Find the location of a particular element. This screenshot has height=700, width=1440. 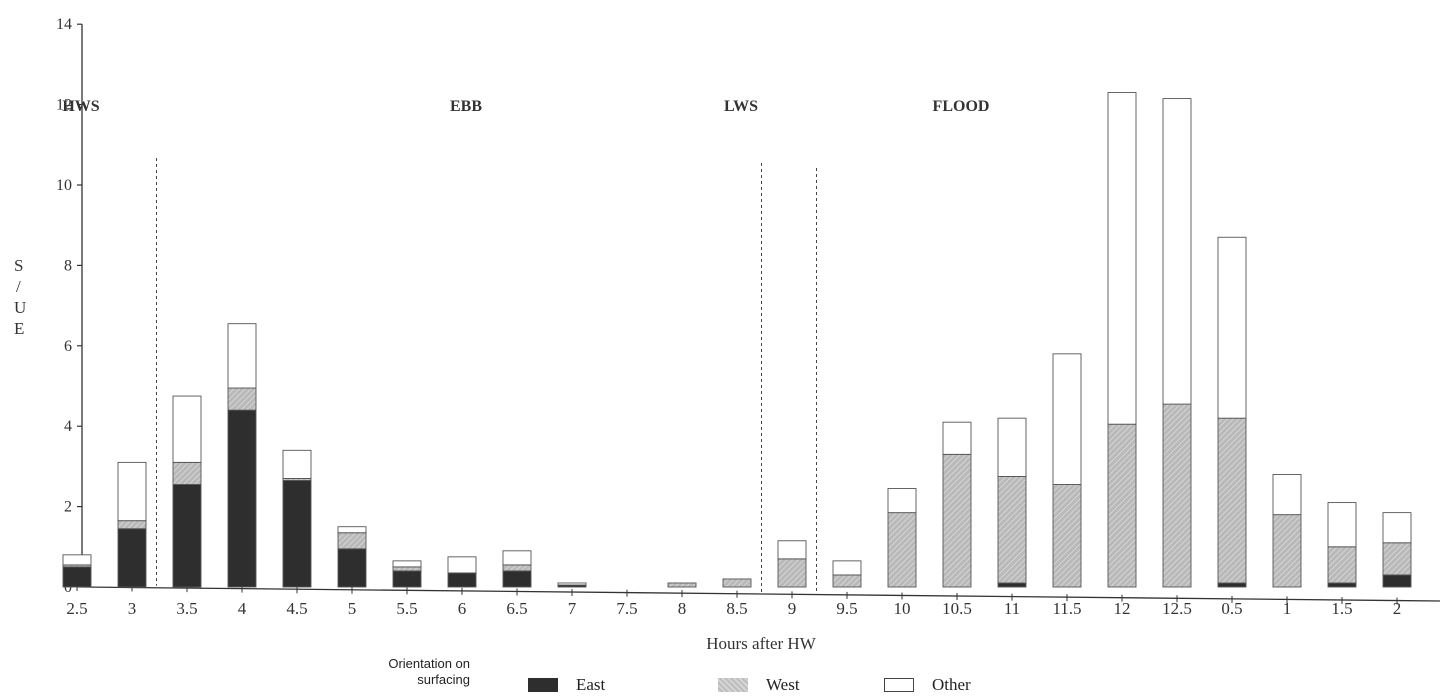

y-tick-label: 10 is located at coordinates (64, 185).